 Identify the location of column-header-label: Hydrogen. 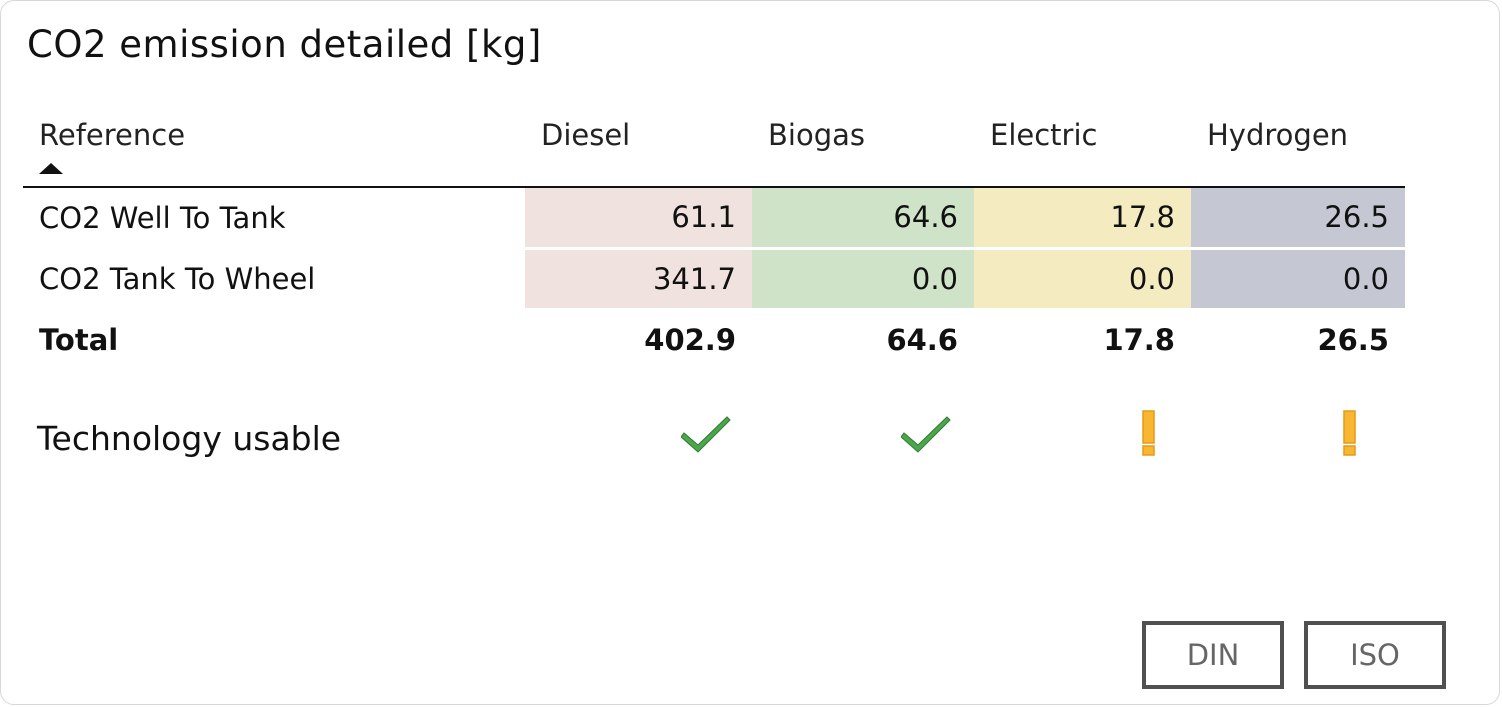
(1278, 135).